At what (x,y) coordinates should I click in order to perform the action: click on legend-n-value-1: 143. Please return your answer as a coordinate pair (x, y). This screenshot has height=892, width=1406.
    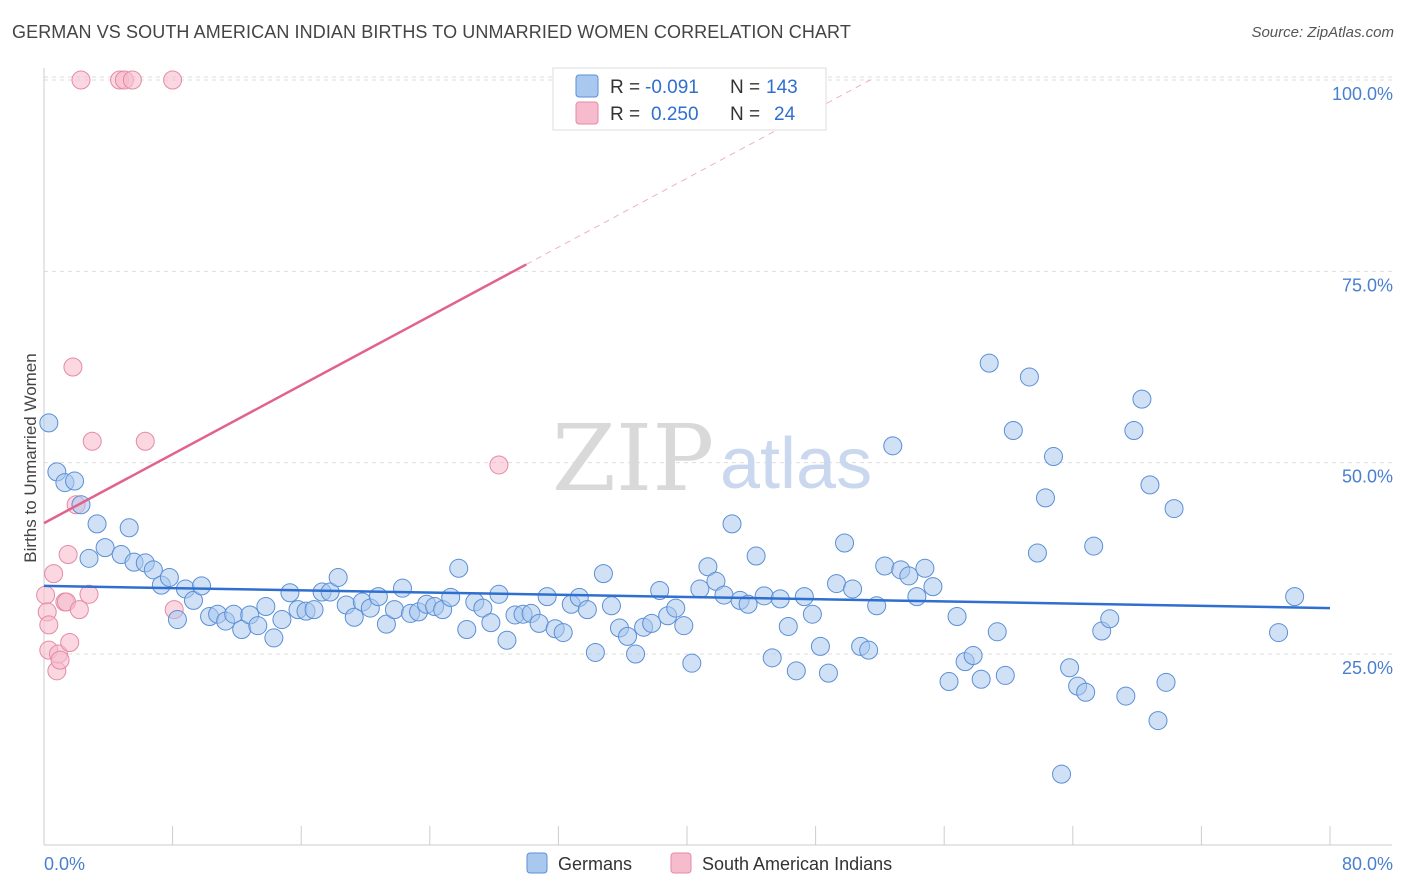
    Looking at the image, I should click on (782, 87).